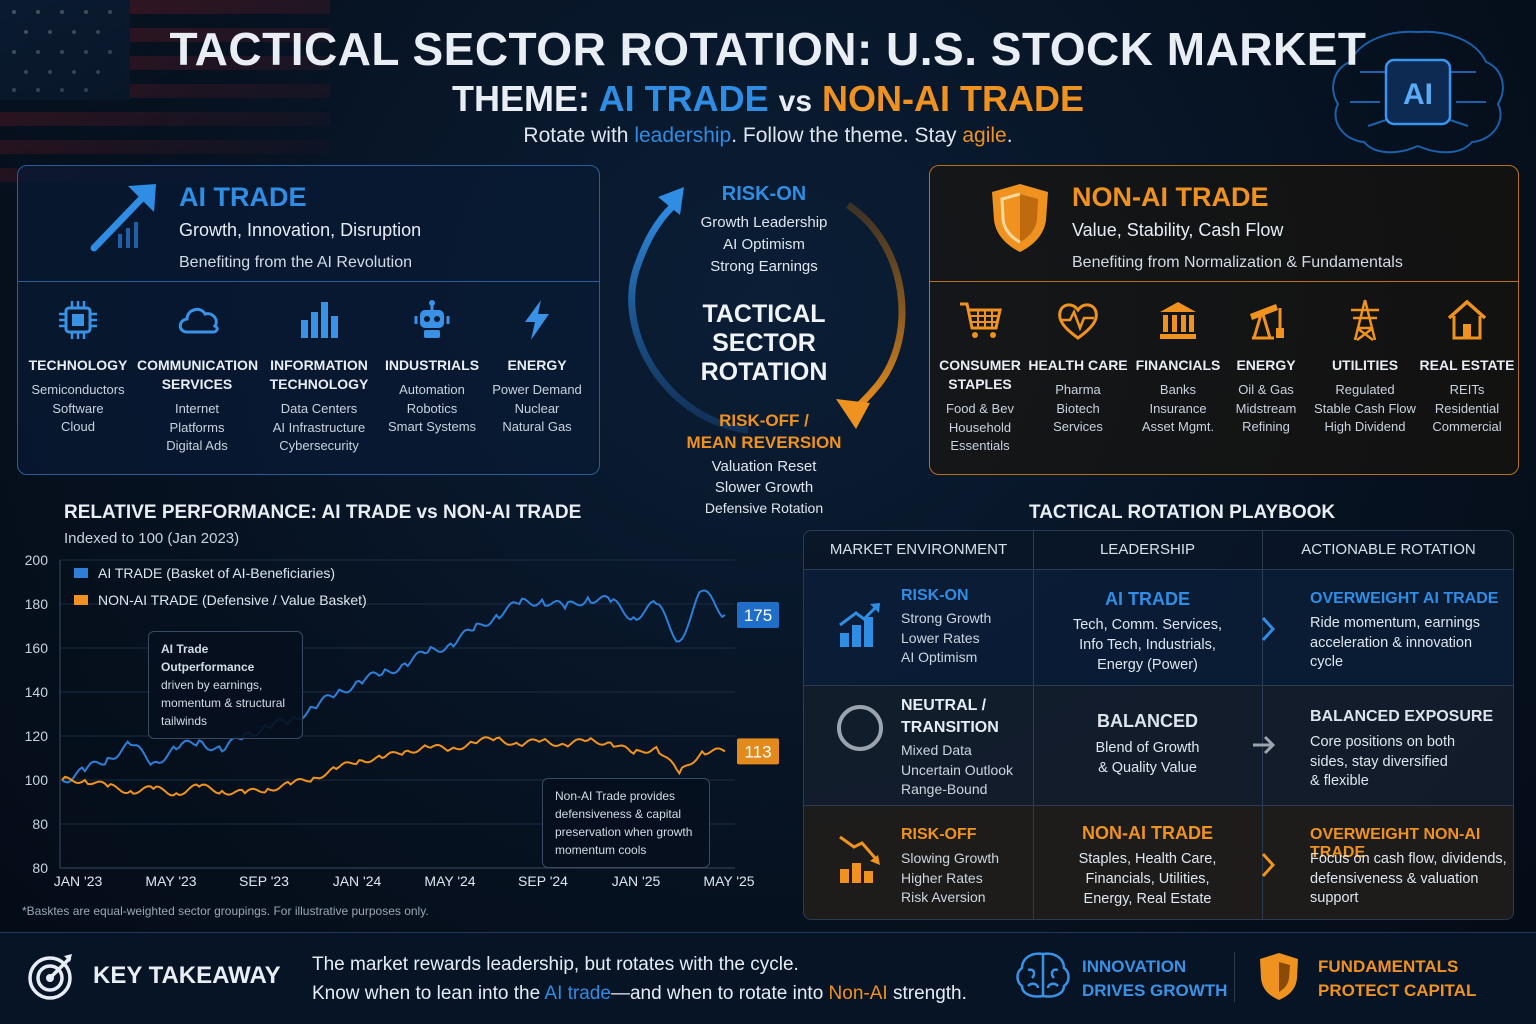 The height and width of the screenshot is (1024, 1536). Describe the element at coordinates (1147, 833) in the screenshot. I see `lead-nonai: NON-AI TRADE` at that location.